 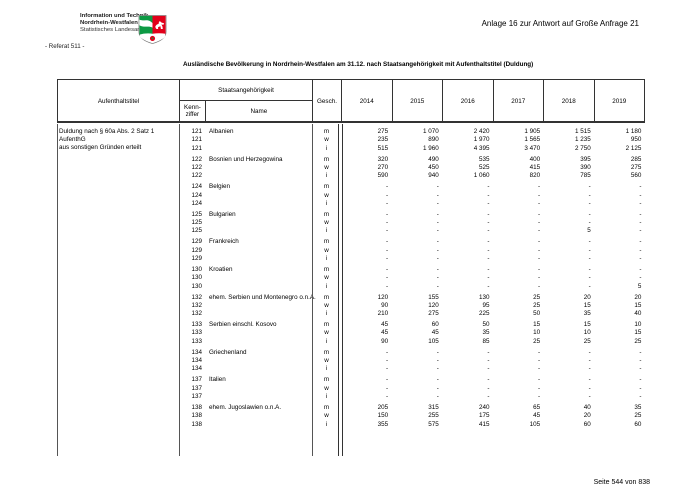 I want to click on col-header-aufenthaltstitel: Aufenthaltstitel, so click(x=119, y=101).